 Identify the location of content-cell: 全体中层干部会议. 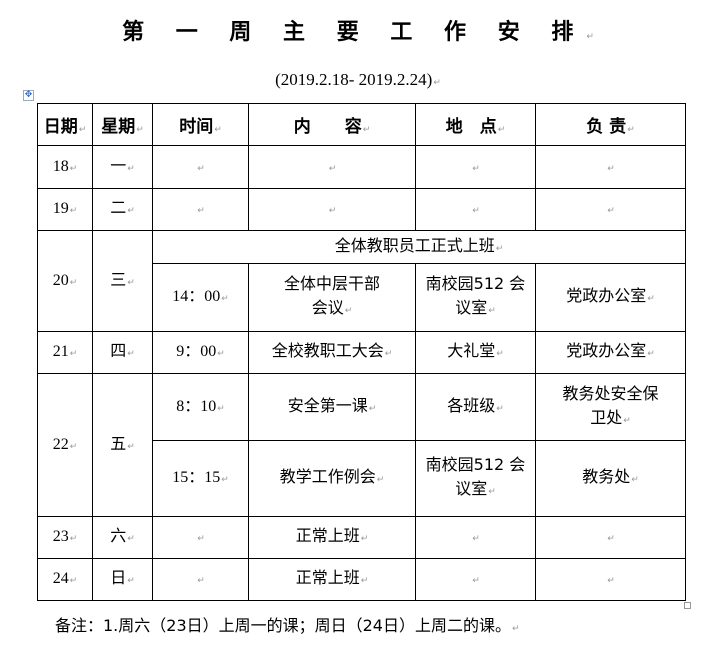
(332, 297).